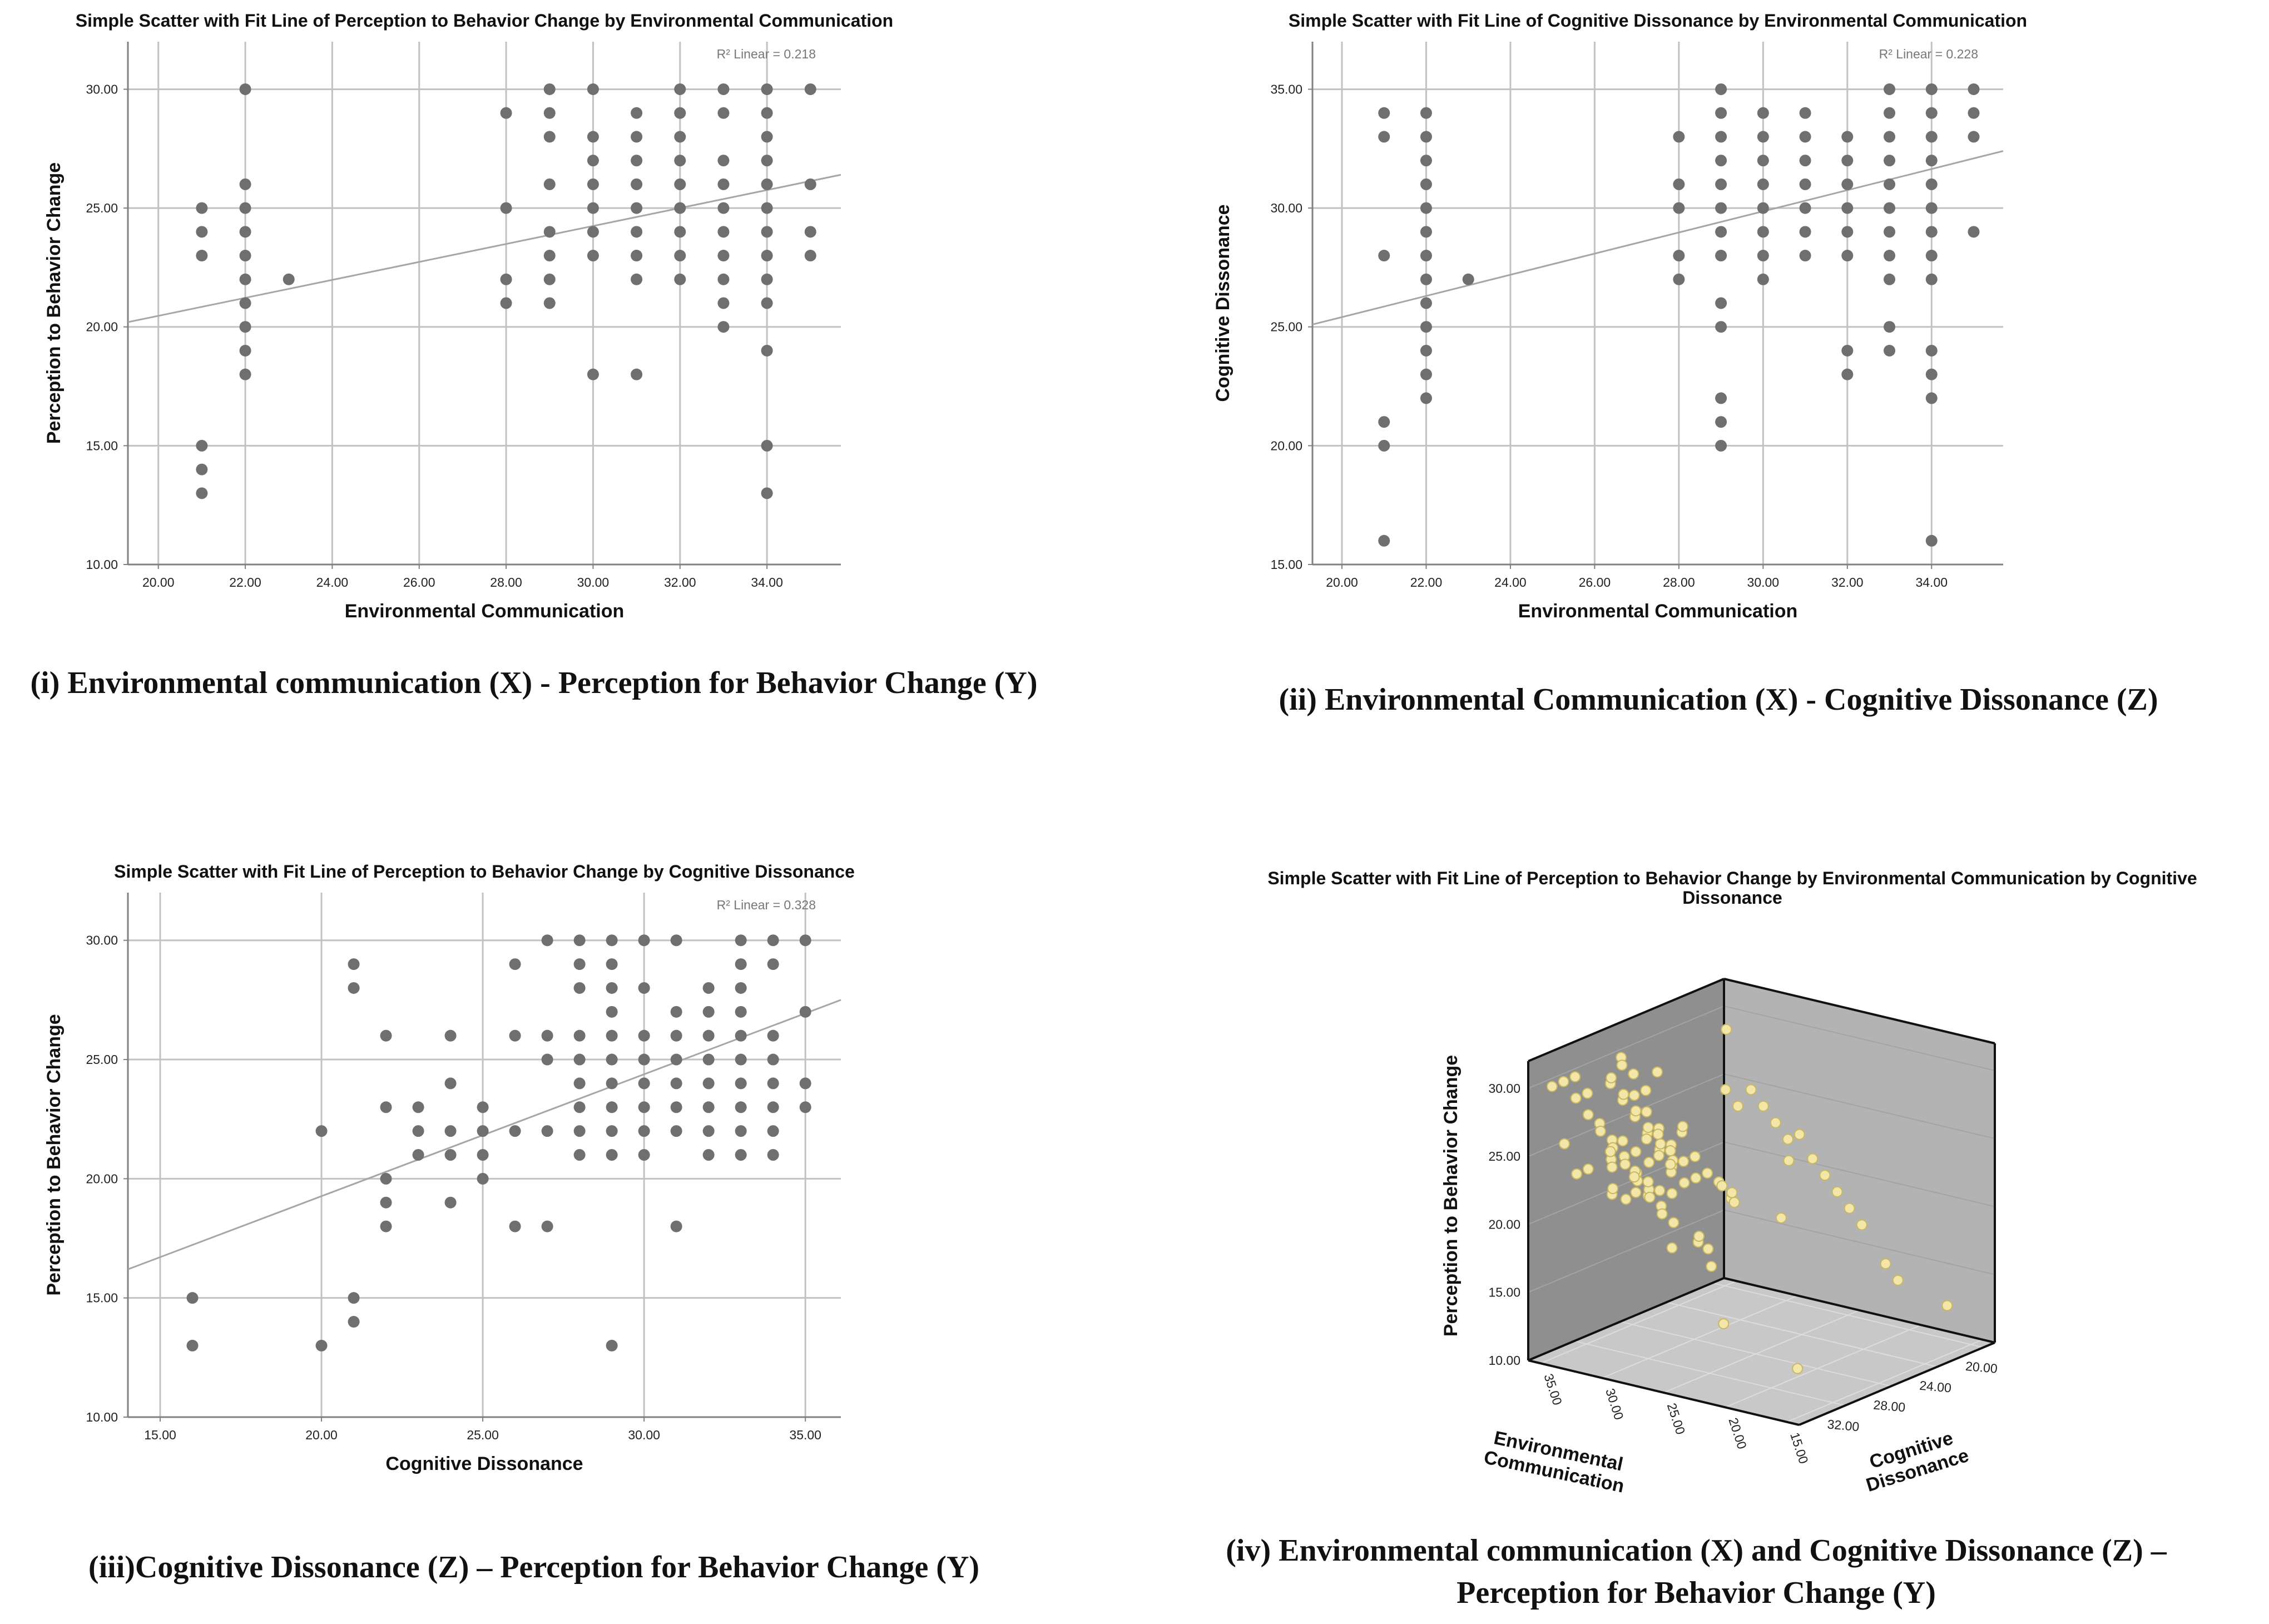 This screenshot has height=1624, width=2269. I want to click on x-tick-label: 34.00, so click(1931, 582).